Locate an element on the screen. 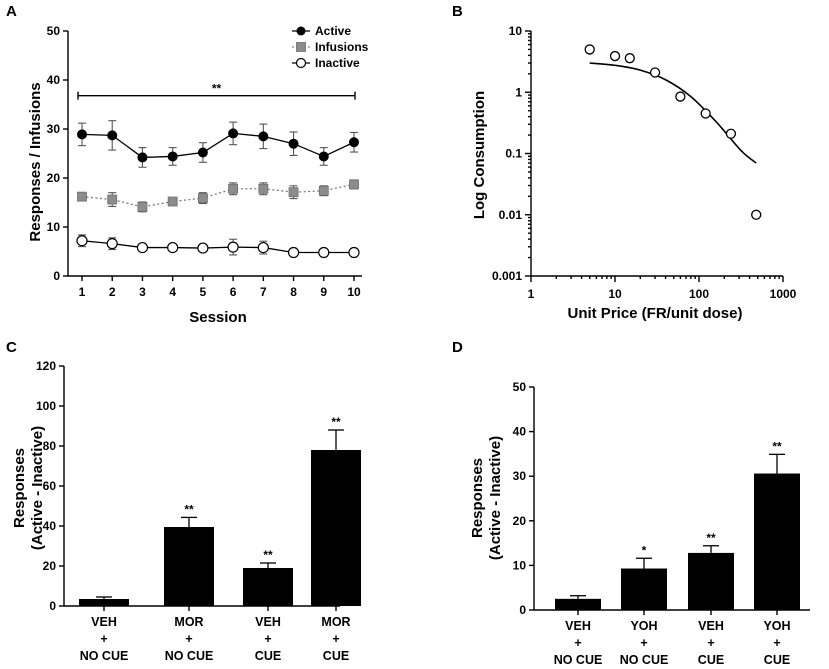 This screenshot has width=829, height=669. panel-c-category-cue: NO CUE is located at coordinates (104, 656).